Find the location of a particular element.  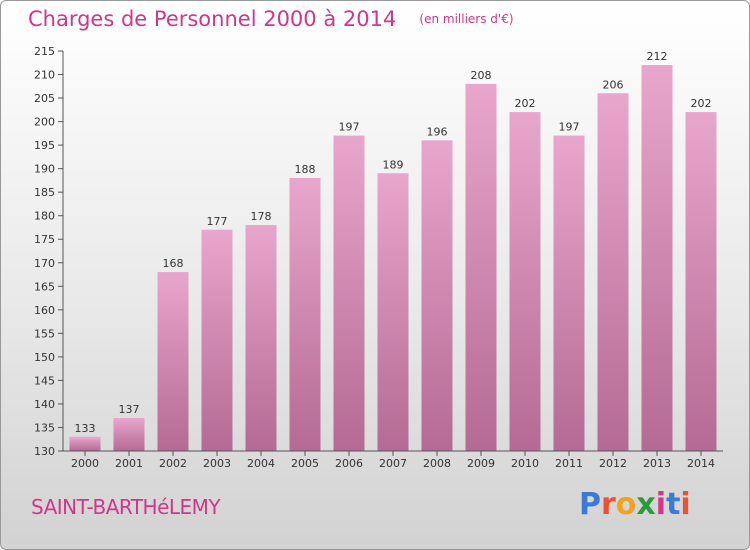

x-tick-label: 2003 is located at coordinates (217, 463).